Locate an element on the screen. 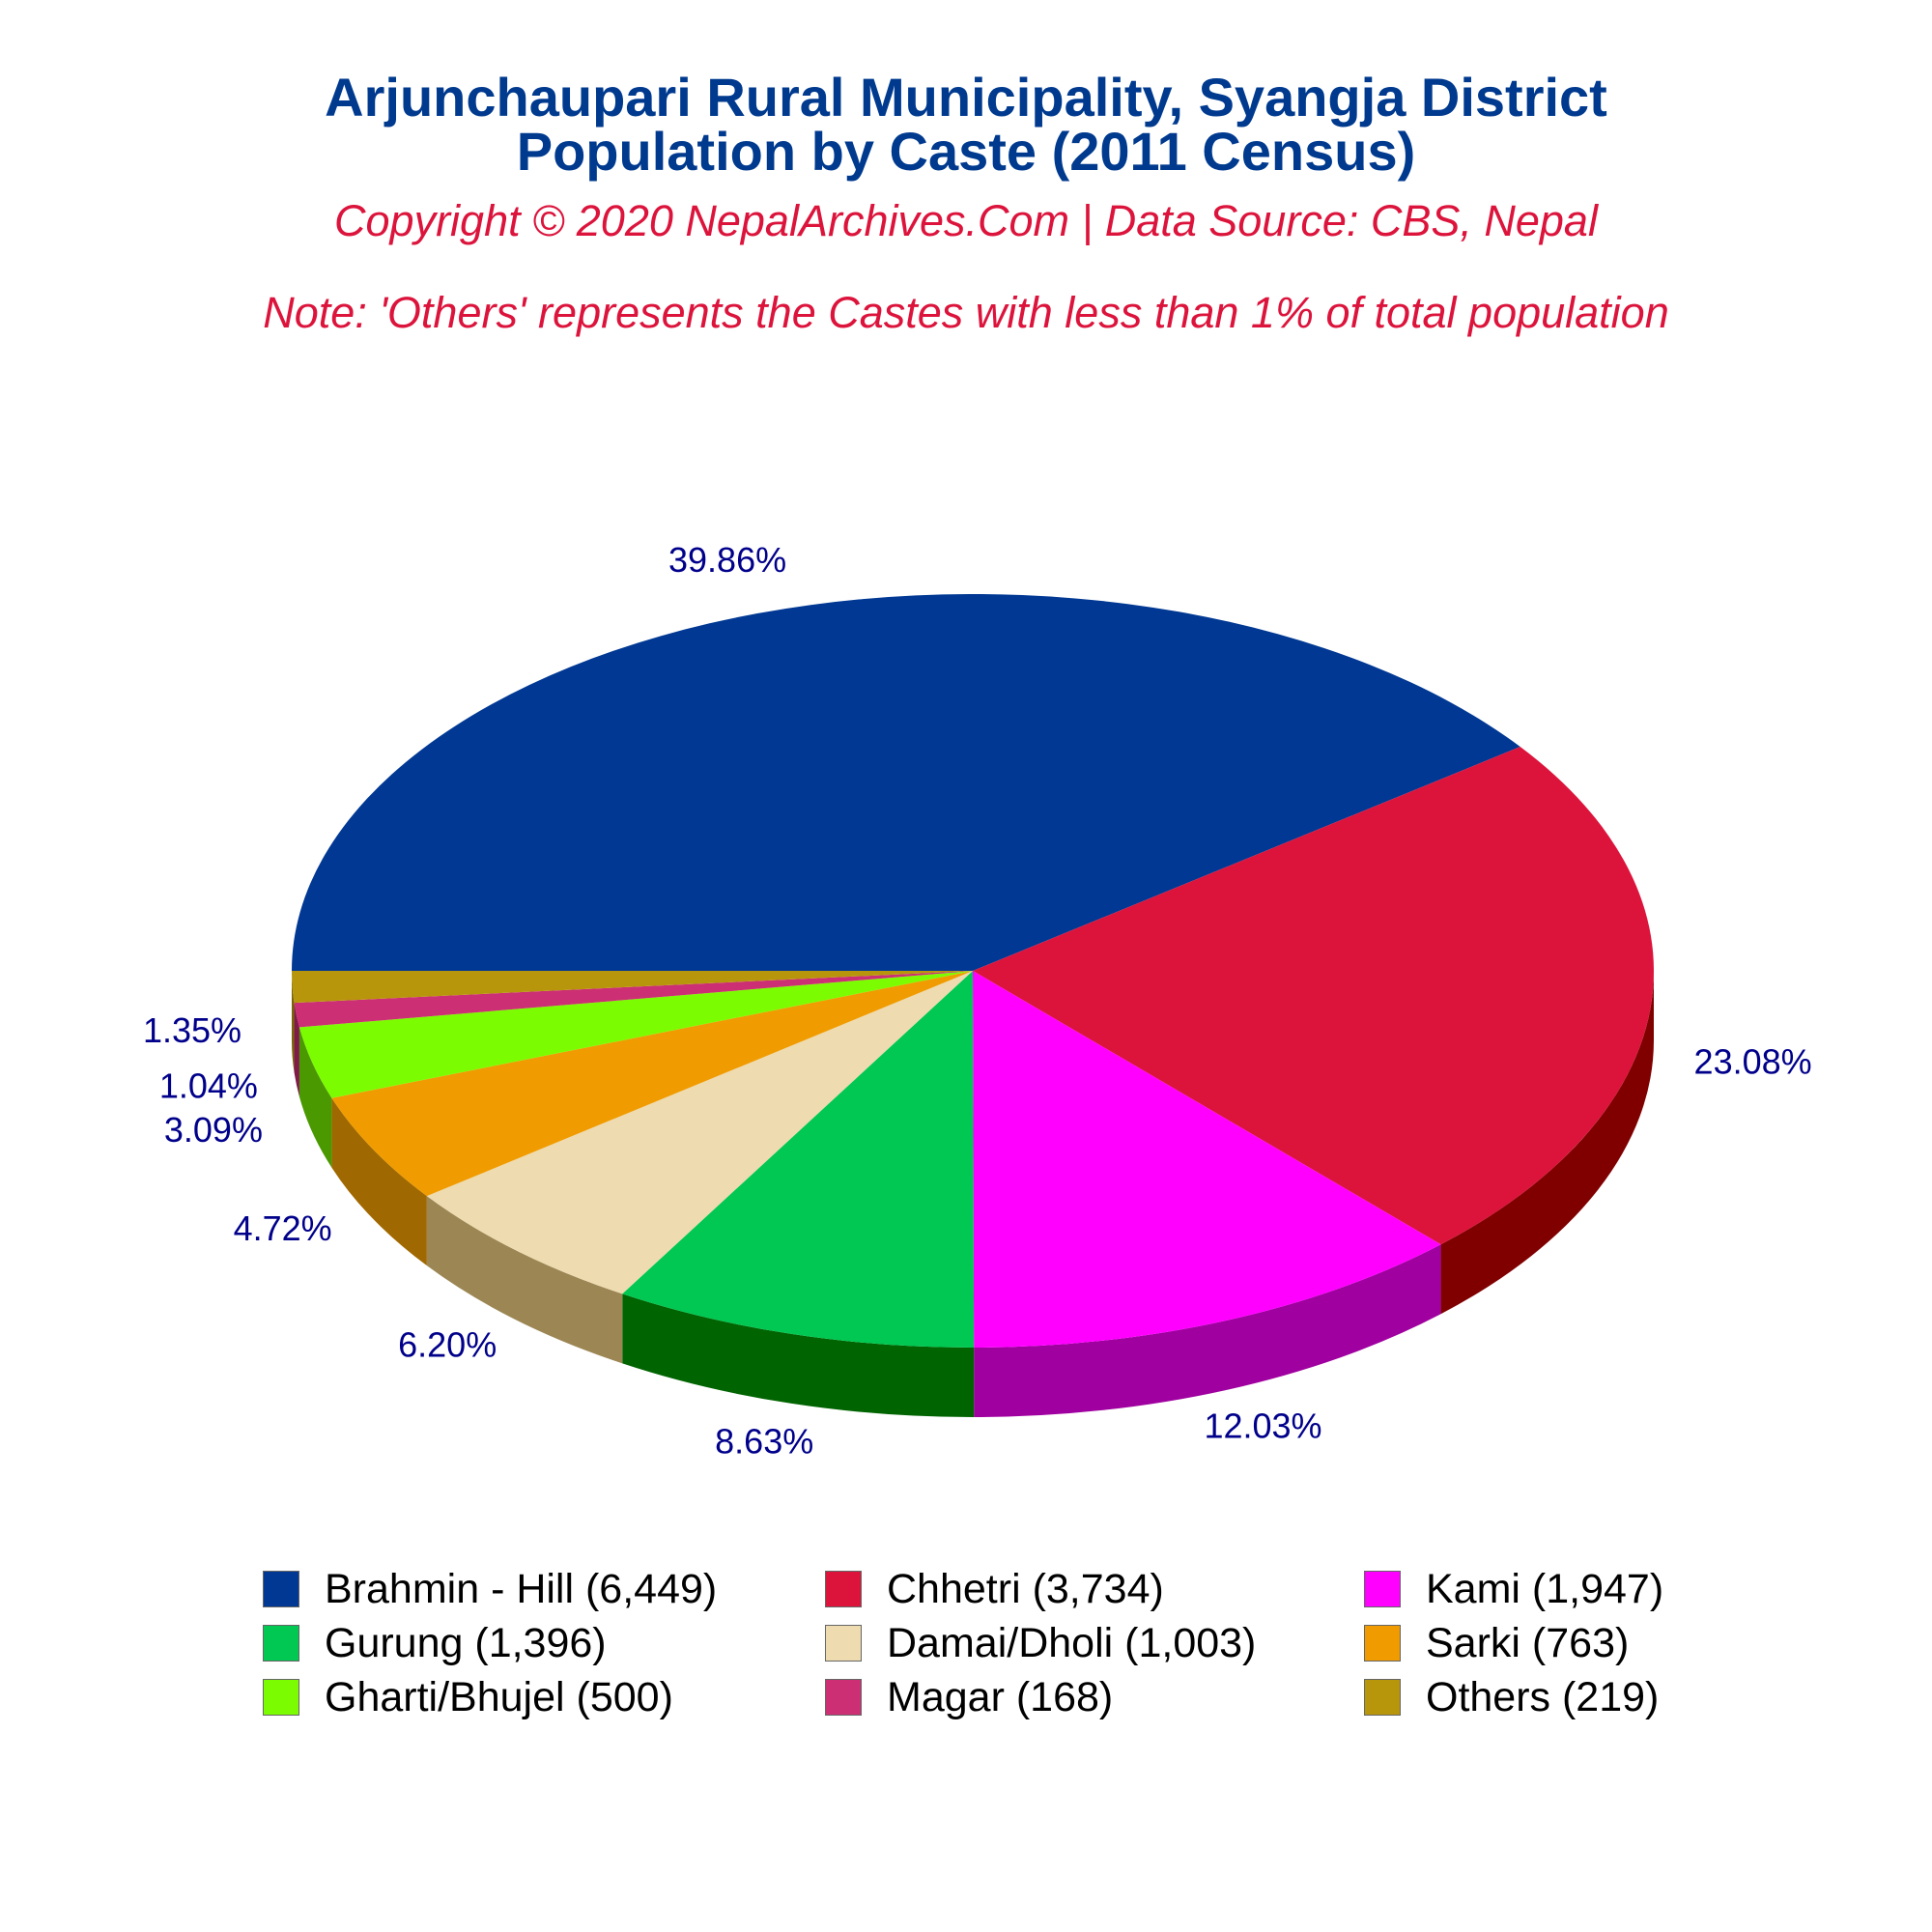 Image resolution: width=1932 pixels, height=1932 pixels. legend-item-0: Brahmin - Hill (6,449) is located at coordinates (544, 1589).